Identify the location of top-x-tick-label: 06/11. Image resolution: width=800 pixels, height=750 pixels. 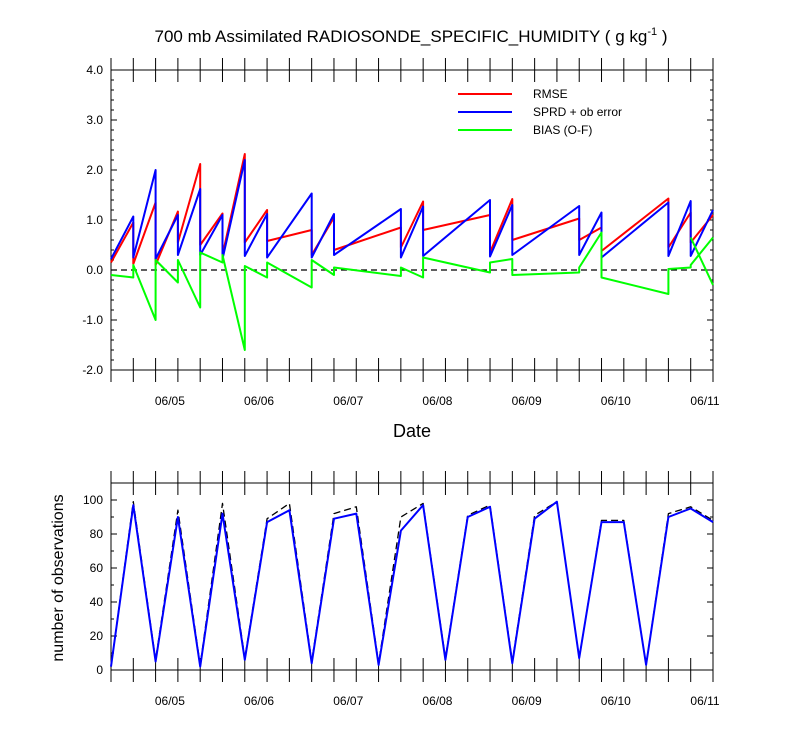
(704, 401).